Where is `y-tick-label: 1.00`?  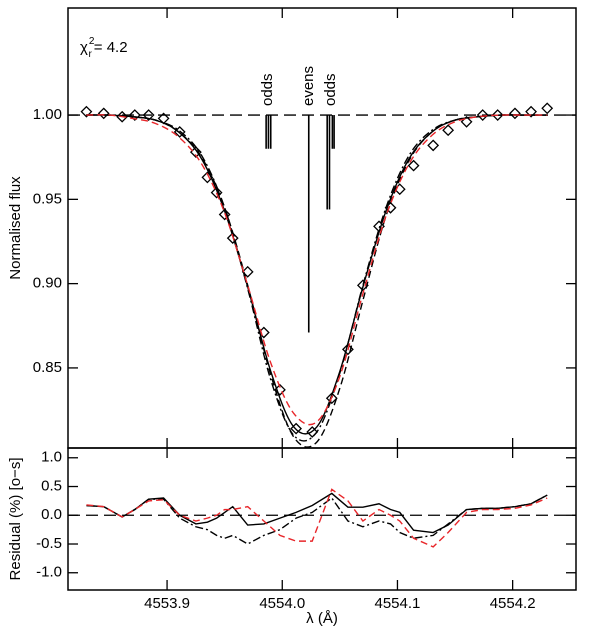 y-tick-label: 1.00 is located at coordinates (47, 114).